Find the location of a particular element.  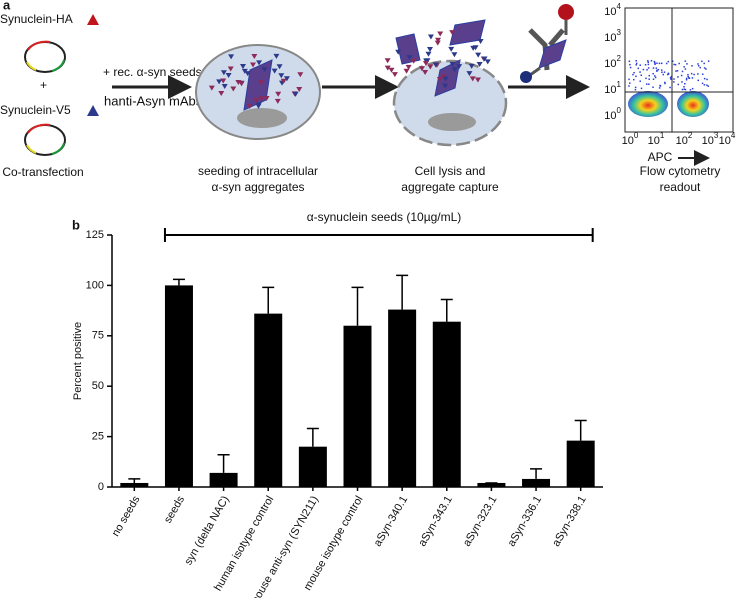

step-label: seeding of intracellular is located at coordinates (258, 171).